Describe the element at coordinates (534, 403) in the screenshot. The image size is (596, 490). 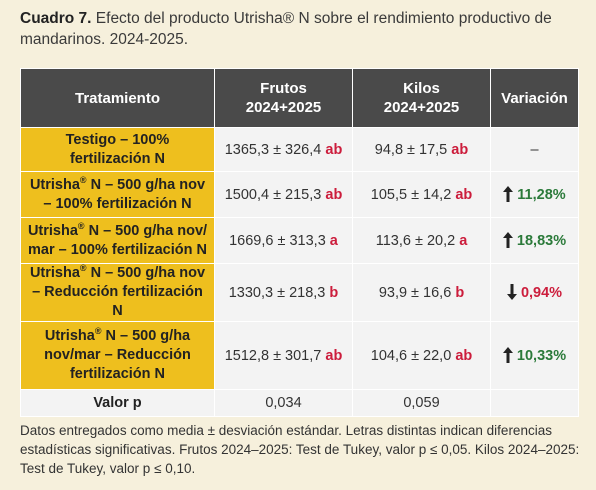
I see `pvalue-variation` at that location.